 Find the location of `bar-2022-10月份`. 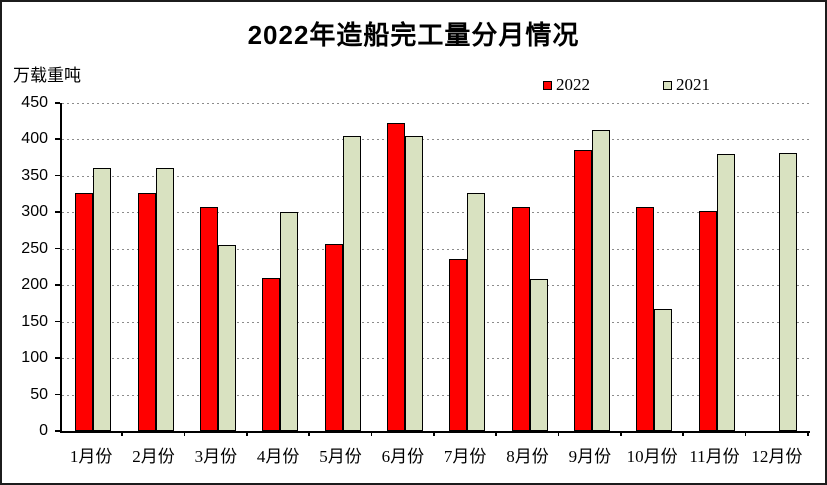

bar-2022-10月份 is located at coordinates (645, 319).